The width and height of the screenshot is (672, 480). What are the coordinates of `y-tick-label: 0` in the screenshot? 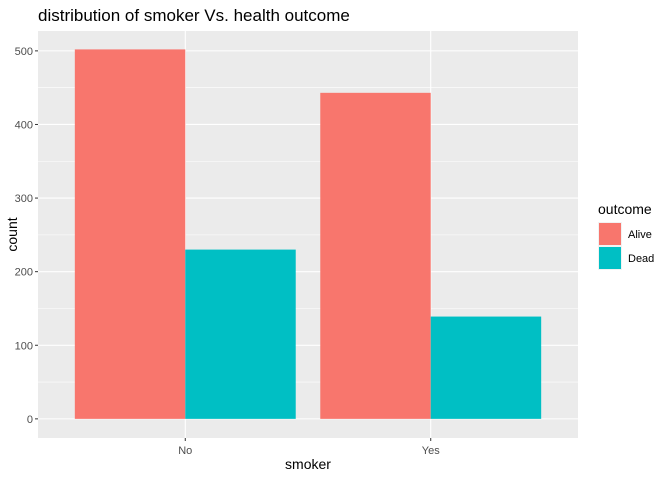 It's located at (30, 420).